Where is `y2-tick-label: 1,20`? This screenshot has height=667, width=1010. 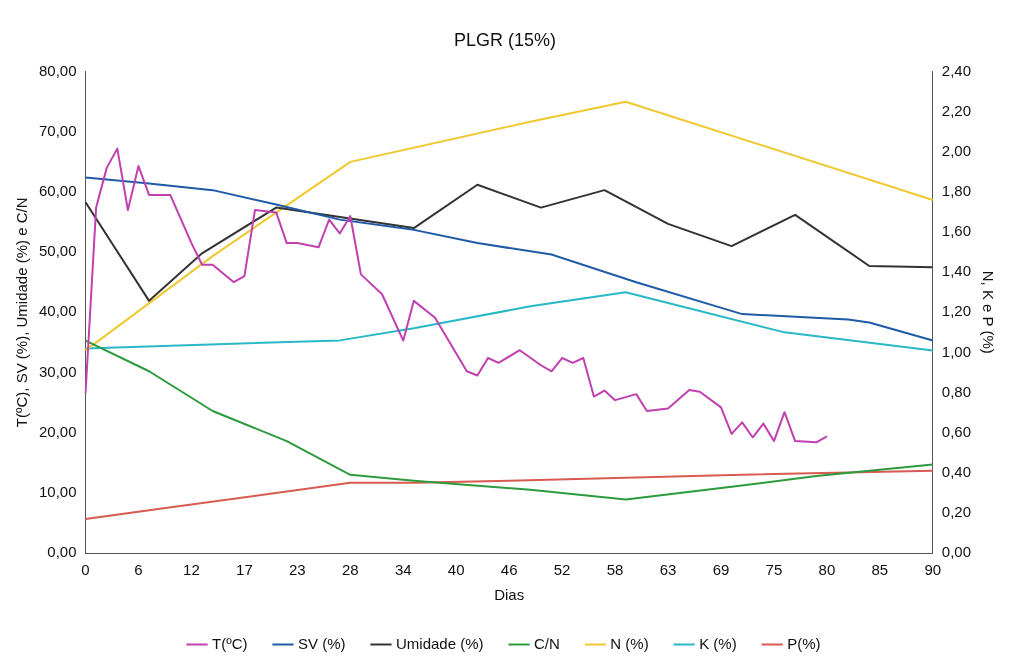 y2-tick-label: 1,20 is located at coordinates (956, 311).